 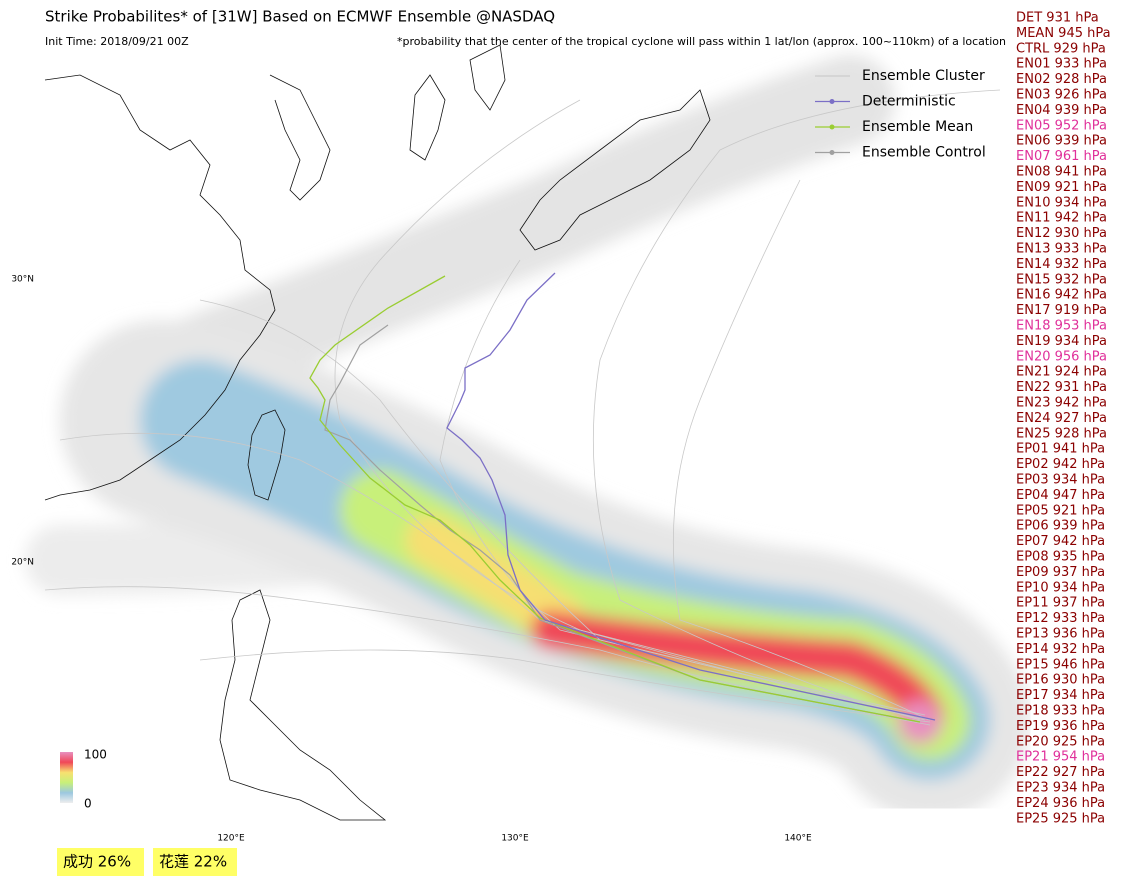 I want to click on member-pressure: EP05 921 hPa, so click(x=1060, y=510).